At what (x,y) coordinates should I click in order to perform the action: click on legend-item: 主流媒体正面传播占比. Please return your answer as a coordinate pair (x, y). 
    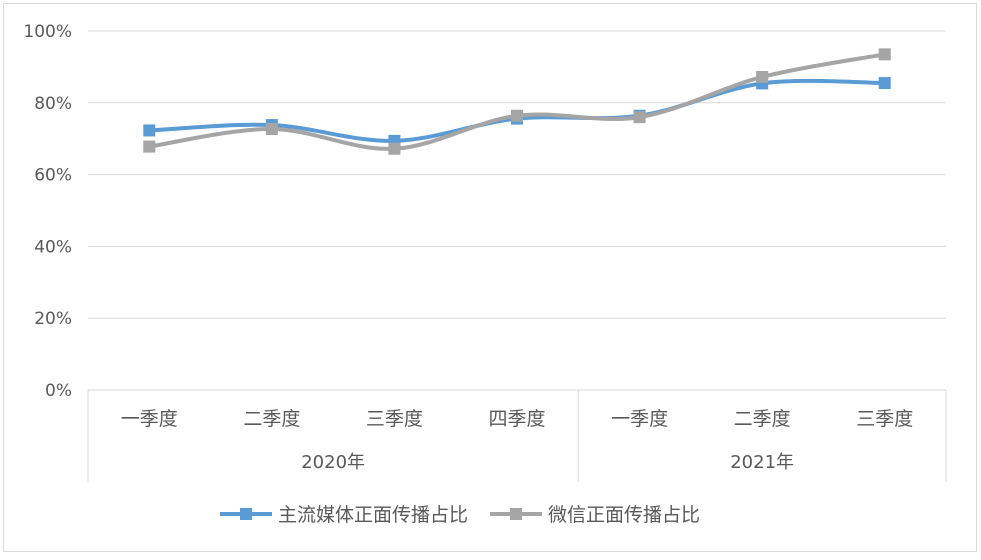
    Looking at the image, I should click on (344, 515).